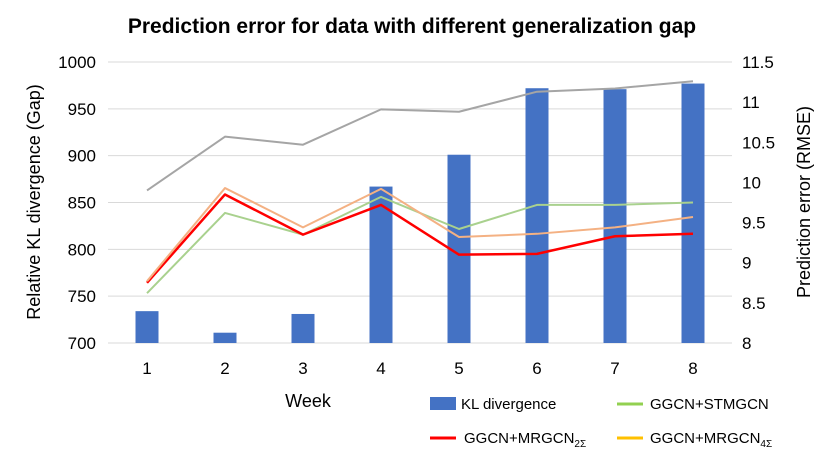  What do you see at coordinates (77, 62) in the screenshot?
I see `y-left-tick-label: 1000` at bounding box center [77, 62].